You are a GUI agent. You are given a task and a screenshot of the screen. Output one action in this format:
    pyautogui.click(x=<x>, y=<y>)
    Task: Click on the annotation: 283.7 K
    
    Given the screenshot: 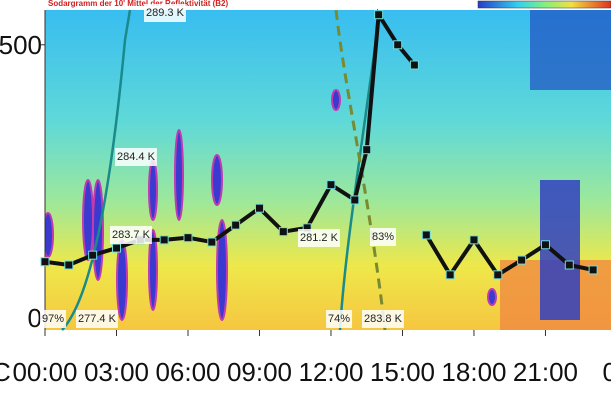 What is the action you would take?
    pyautogui.click(x=131, y=235)
    